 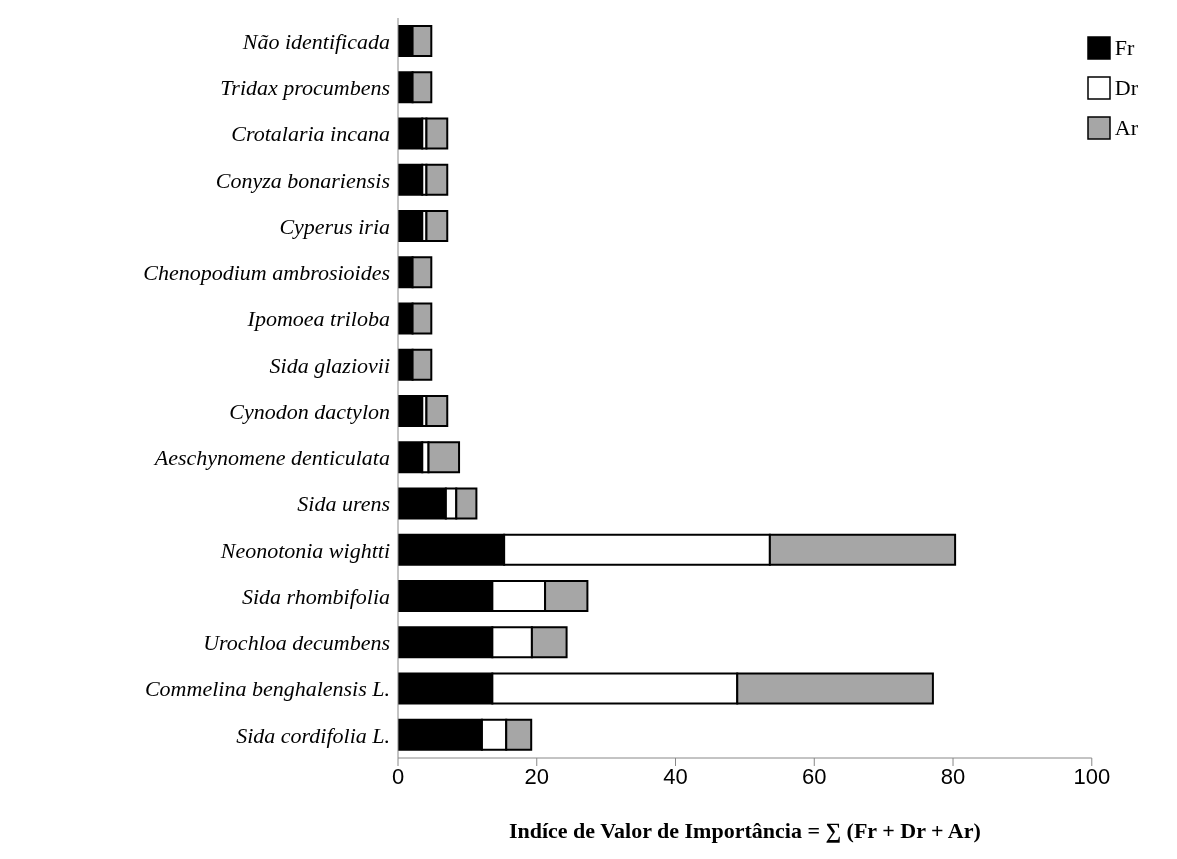 What do you see at coordinates (343, 504) in the screenshot?
I see `y-tick-label: Sida urens` at bounding box center [343, 504].